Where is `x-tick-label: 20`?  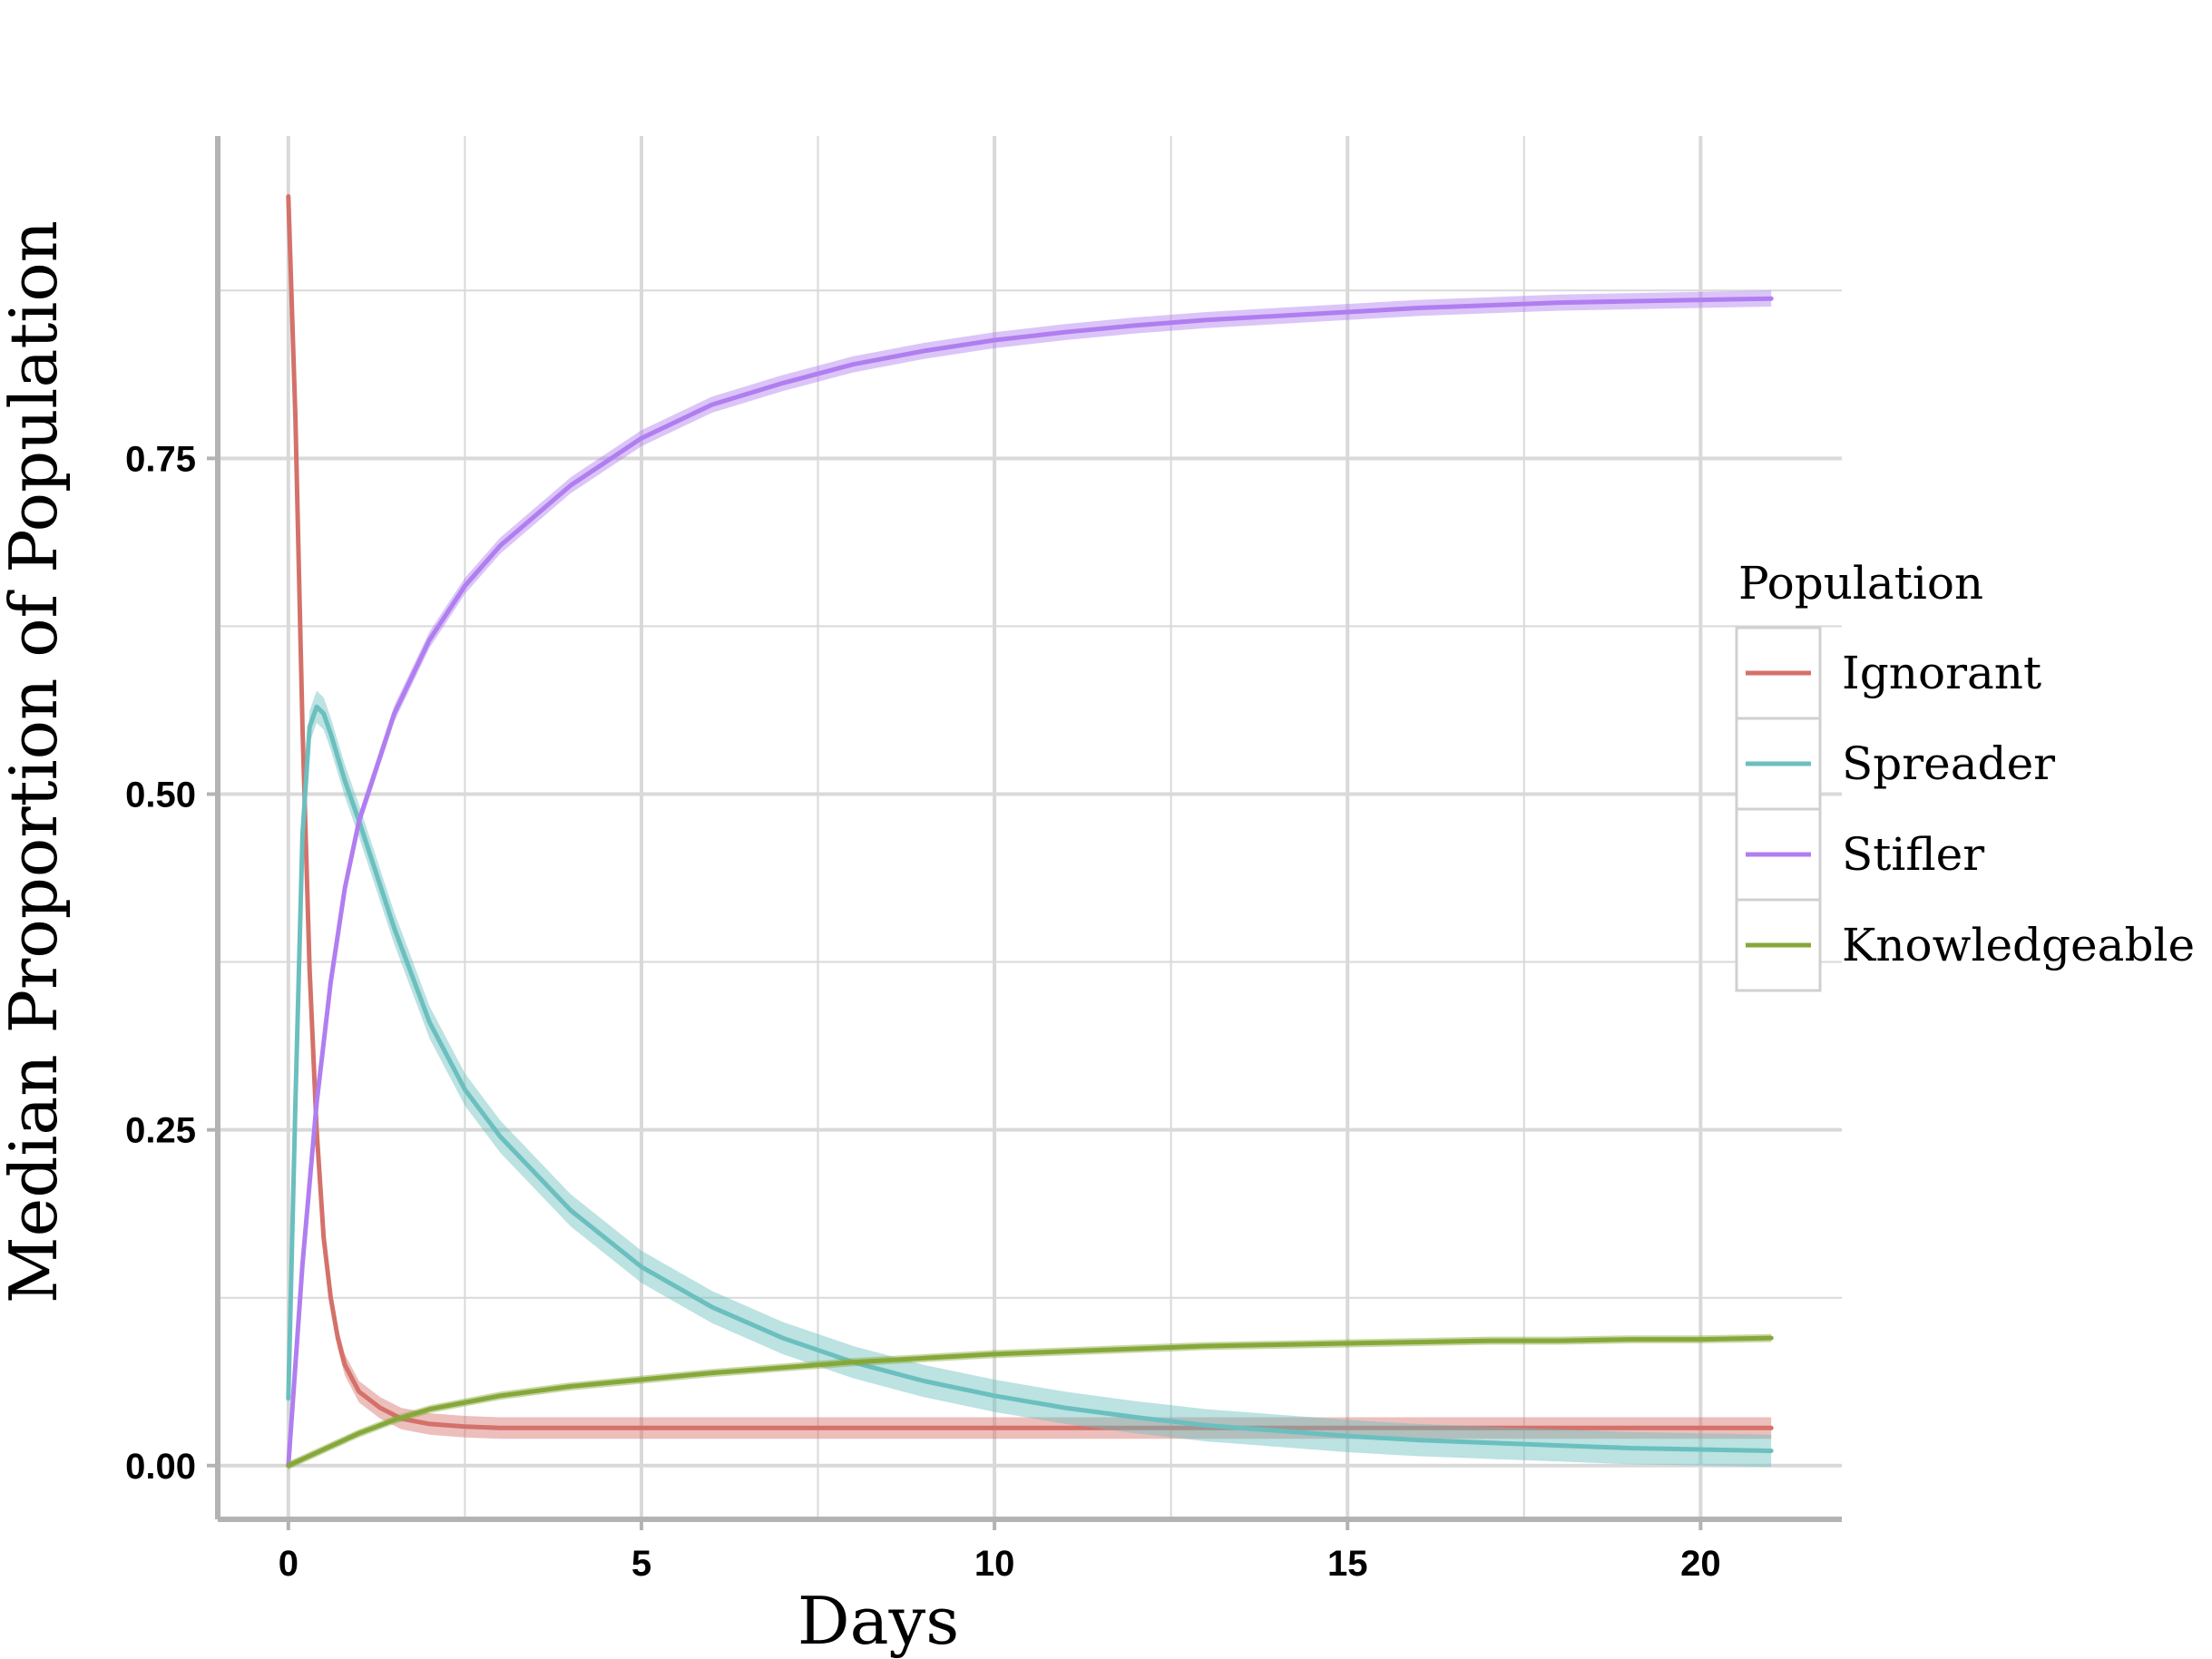 x-tick-label: 20 is located at coordinates (1700, 1564).